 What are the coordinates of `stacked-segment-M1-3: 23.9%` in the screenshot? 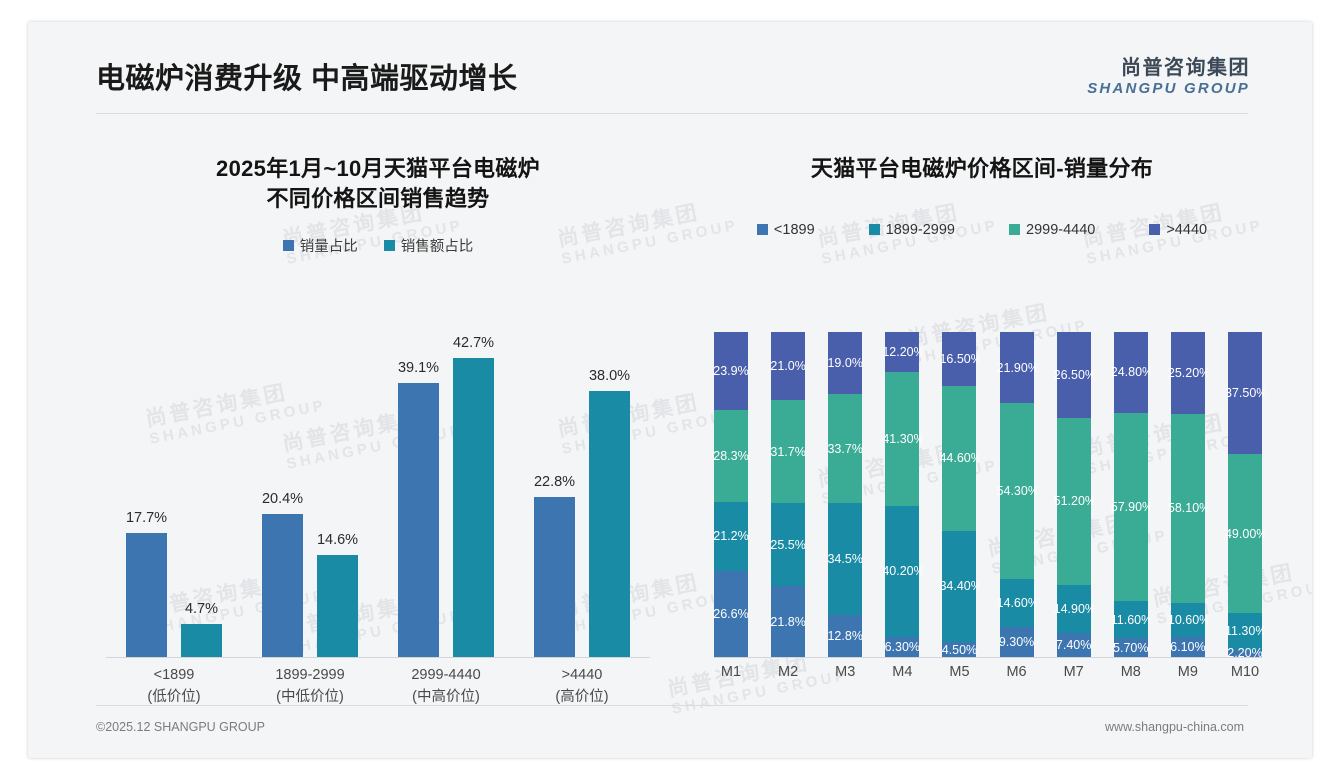 It's located at (731, 371).